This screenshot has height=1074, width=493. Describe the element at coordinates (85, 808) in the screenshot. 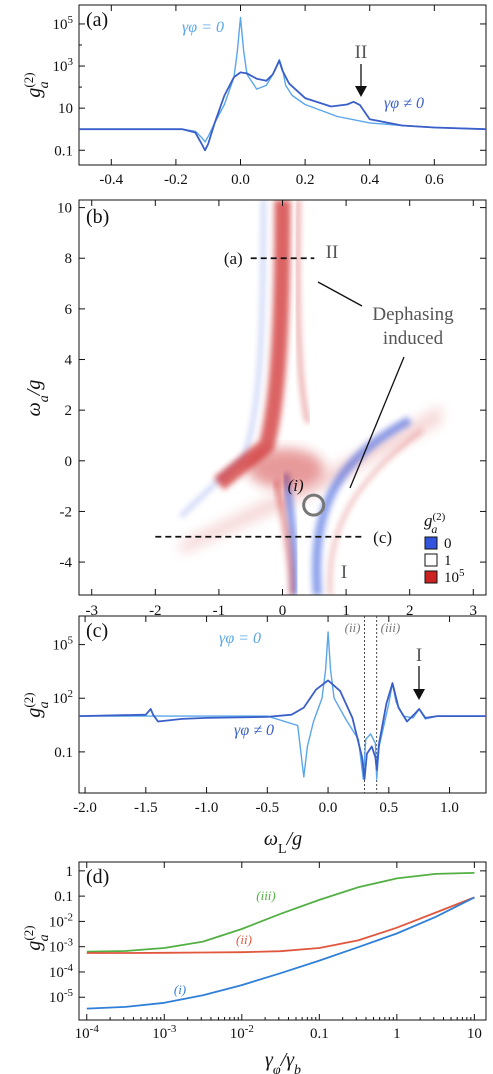

I see `x-tick-label-part: -2.0` at that location.